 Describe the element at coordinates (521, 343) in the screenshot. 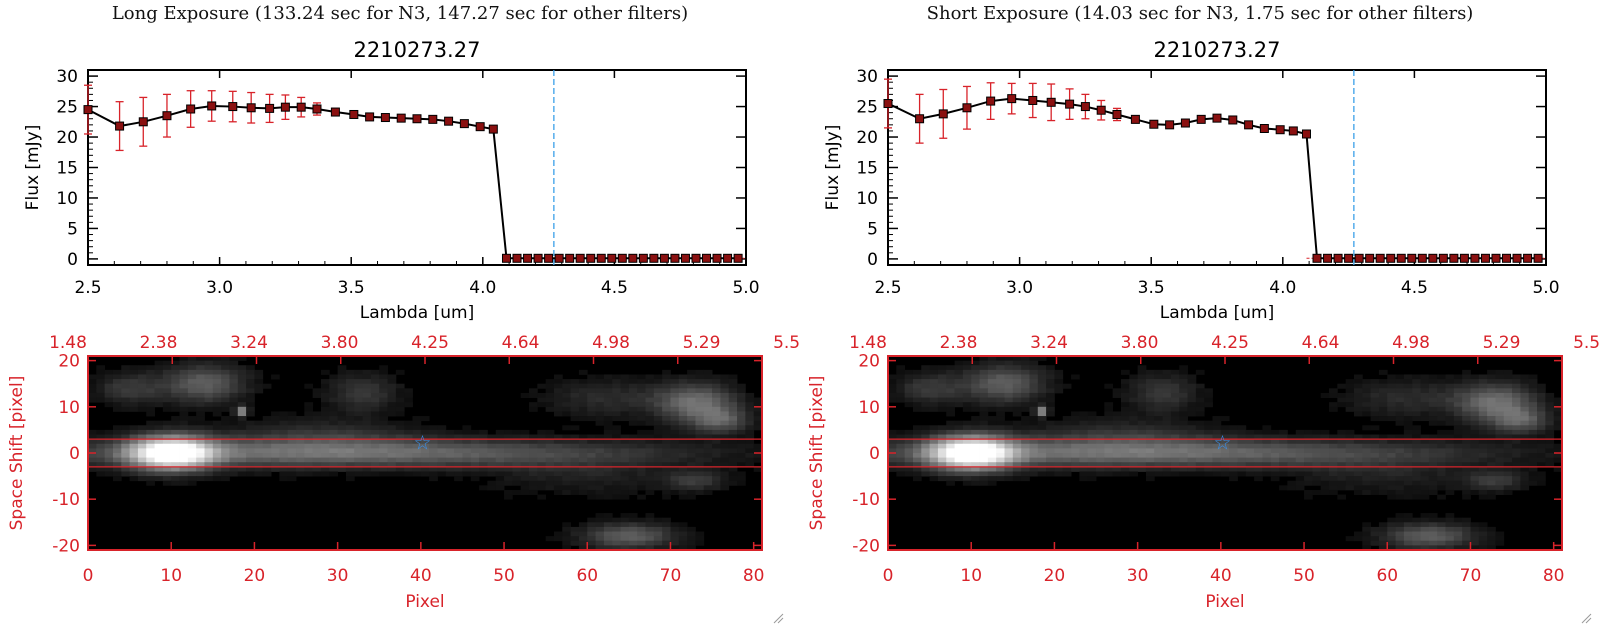

I see `image-top-tick-label: 4.64` at that location.